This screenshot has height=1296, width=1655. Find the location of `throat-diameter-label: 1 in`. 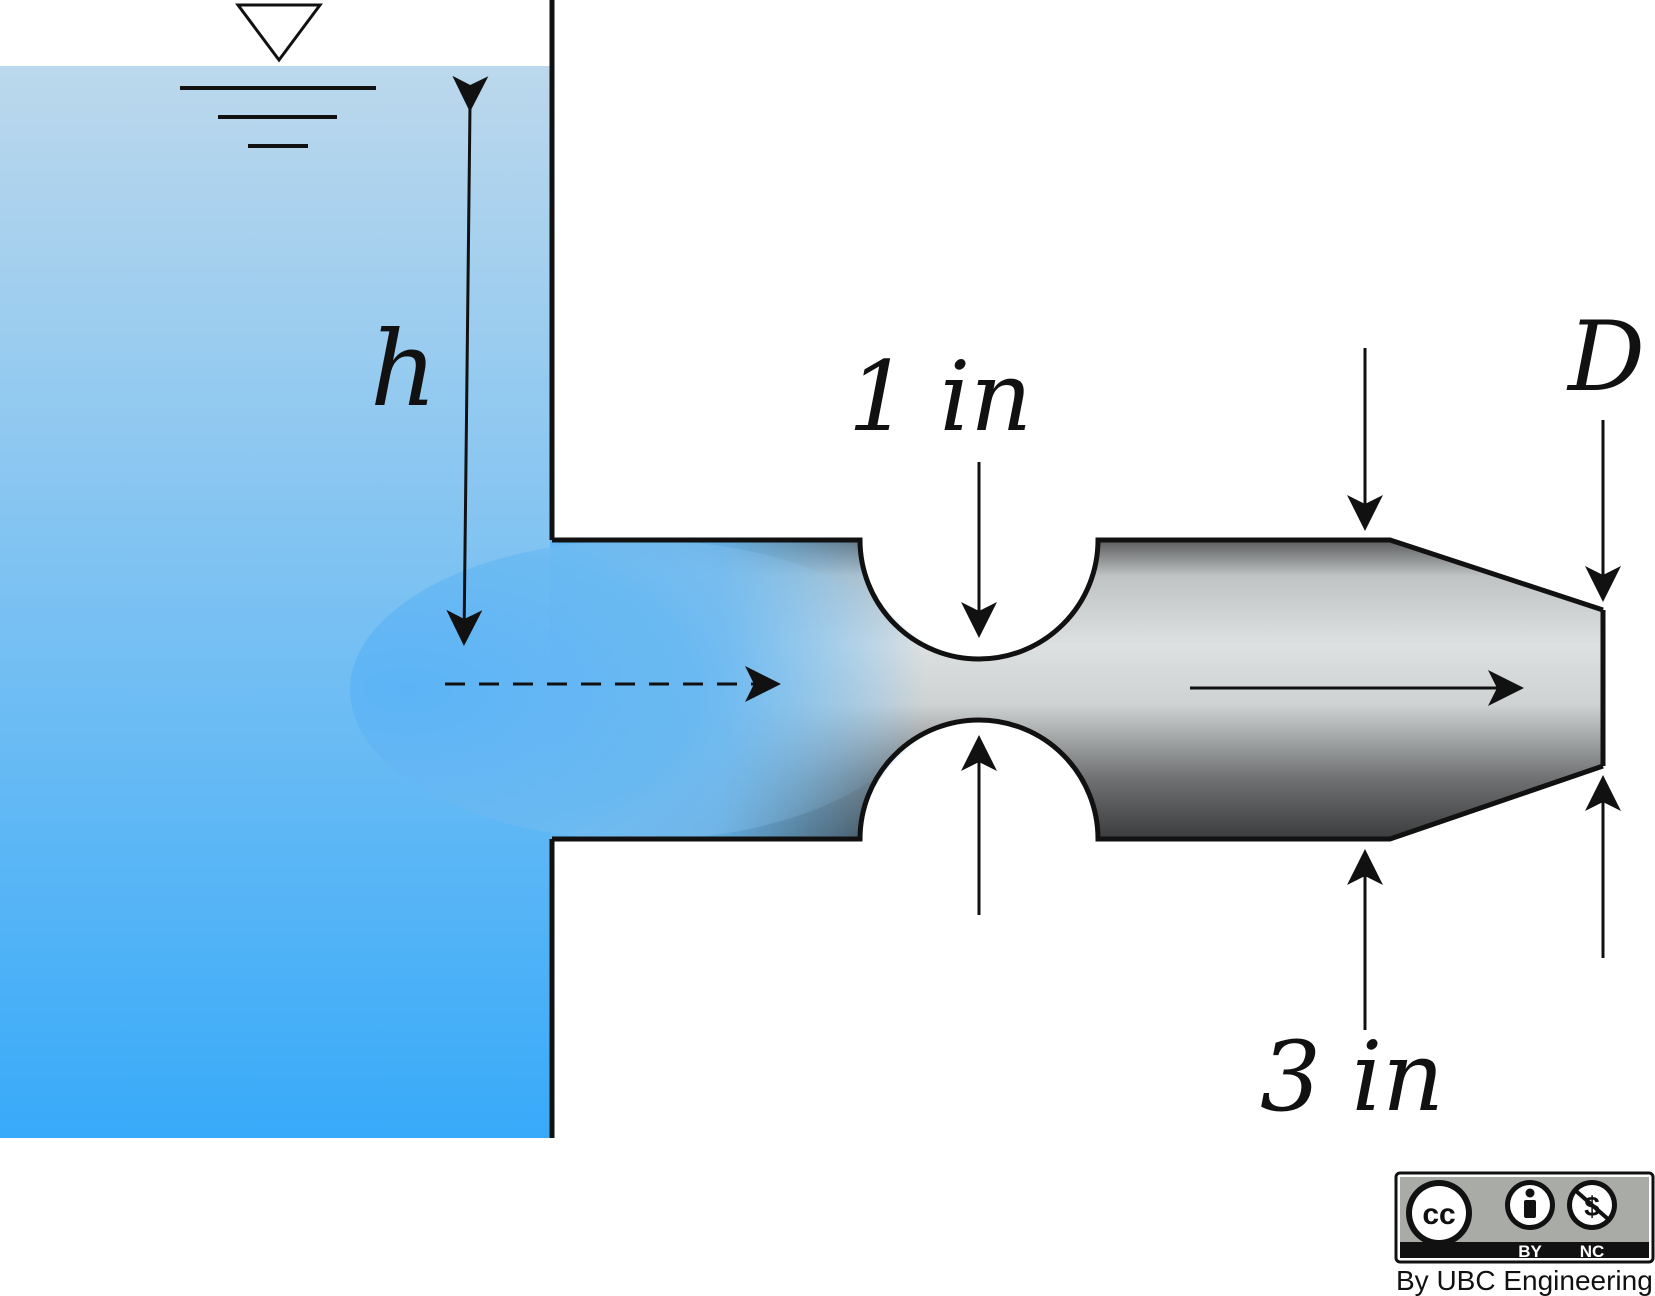

throat-diameter-label: 1 in is located at coordinates (940, 397).